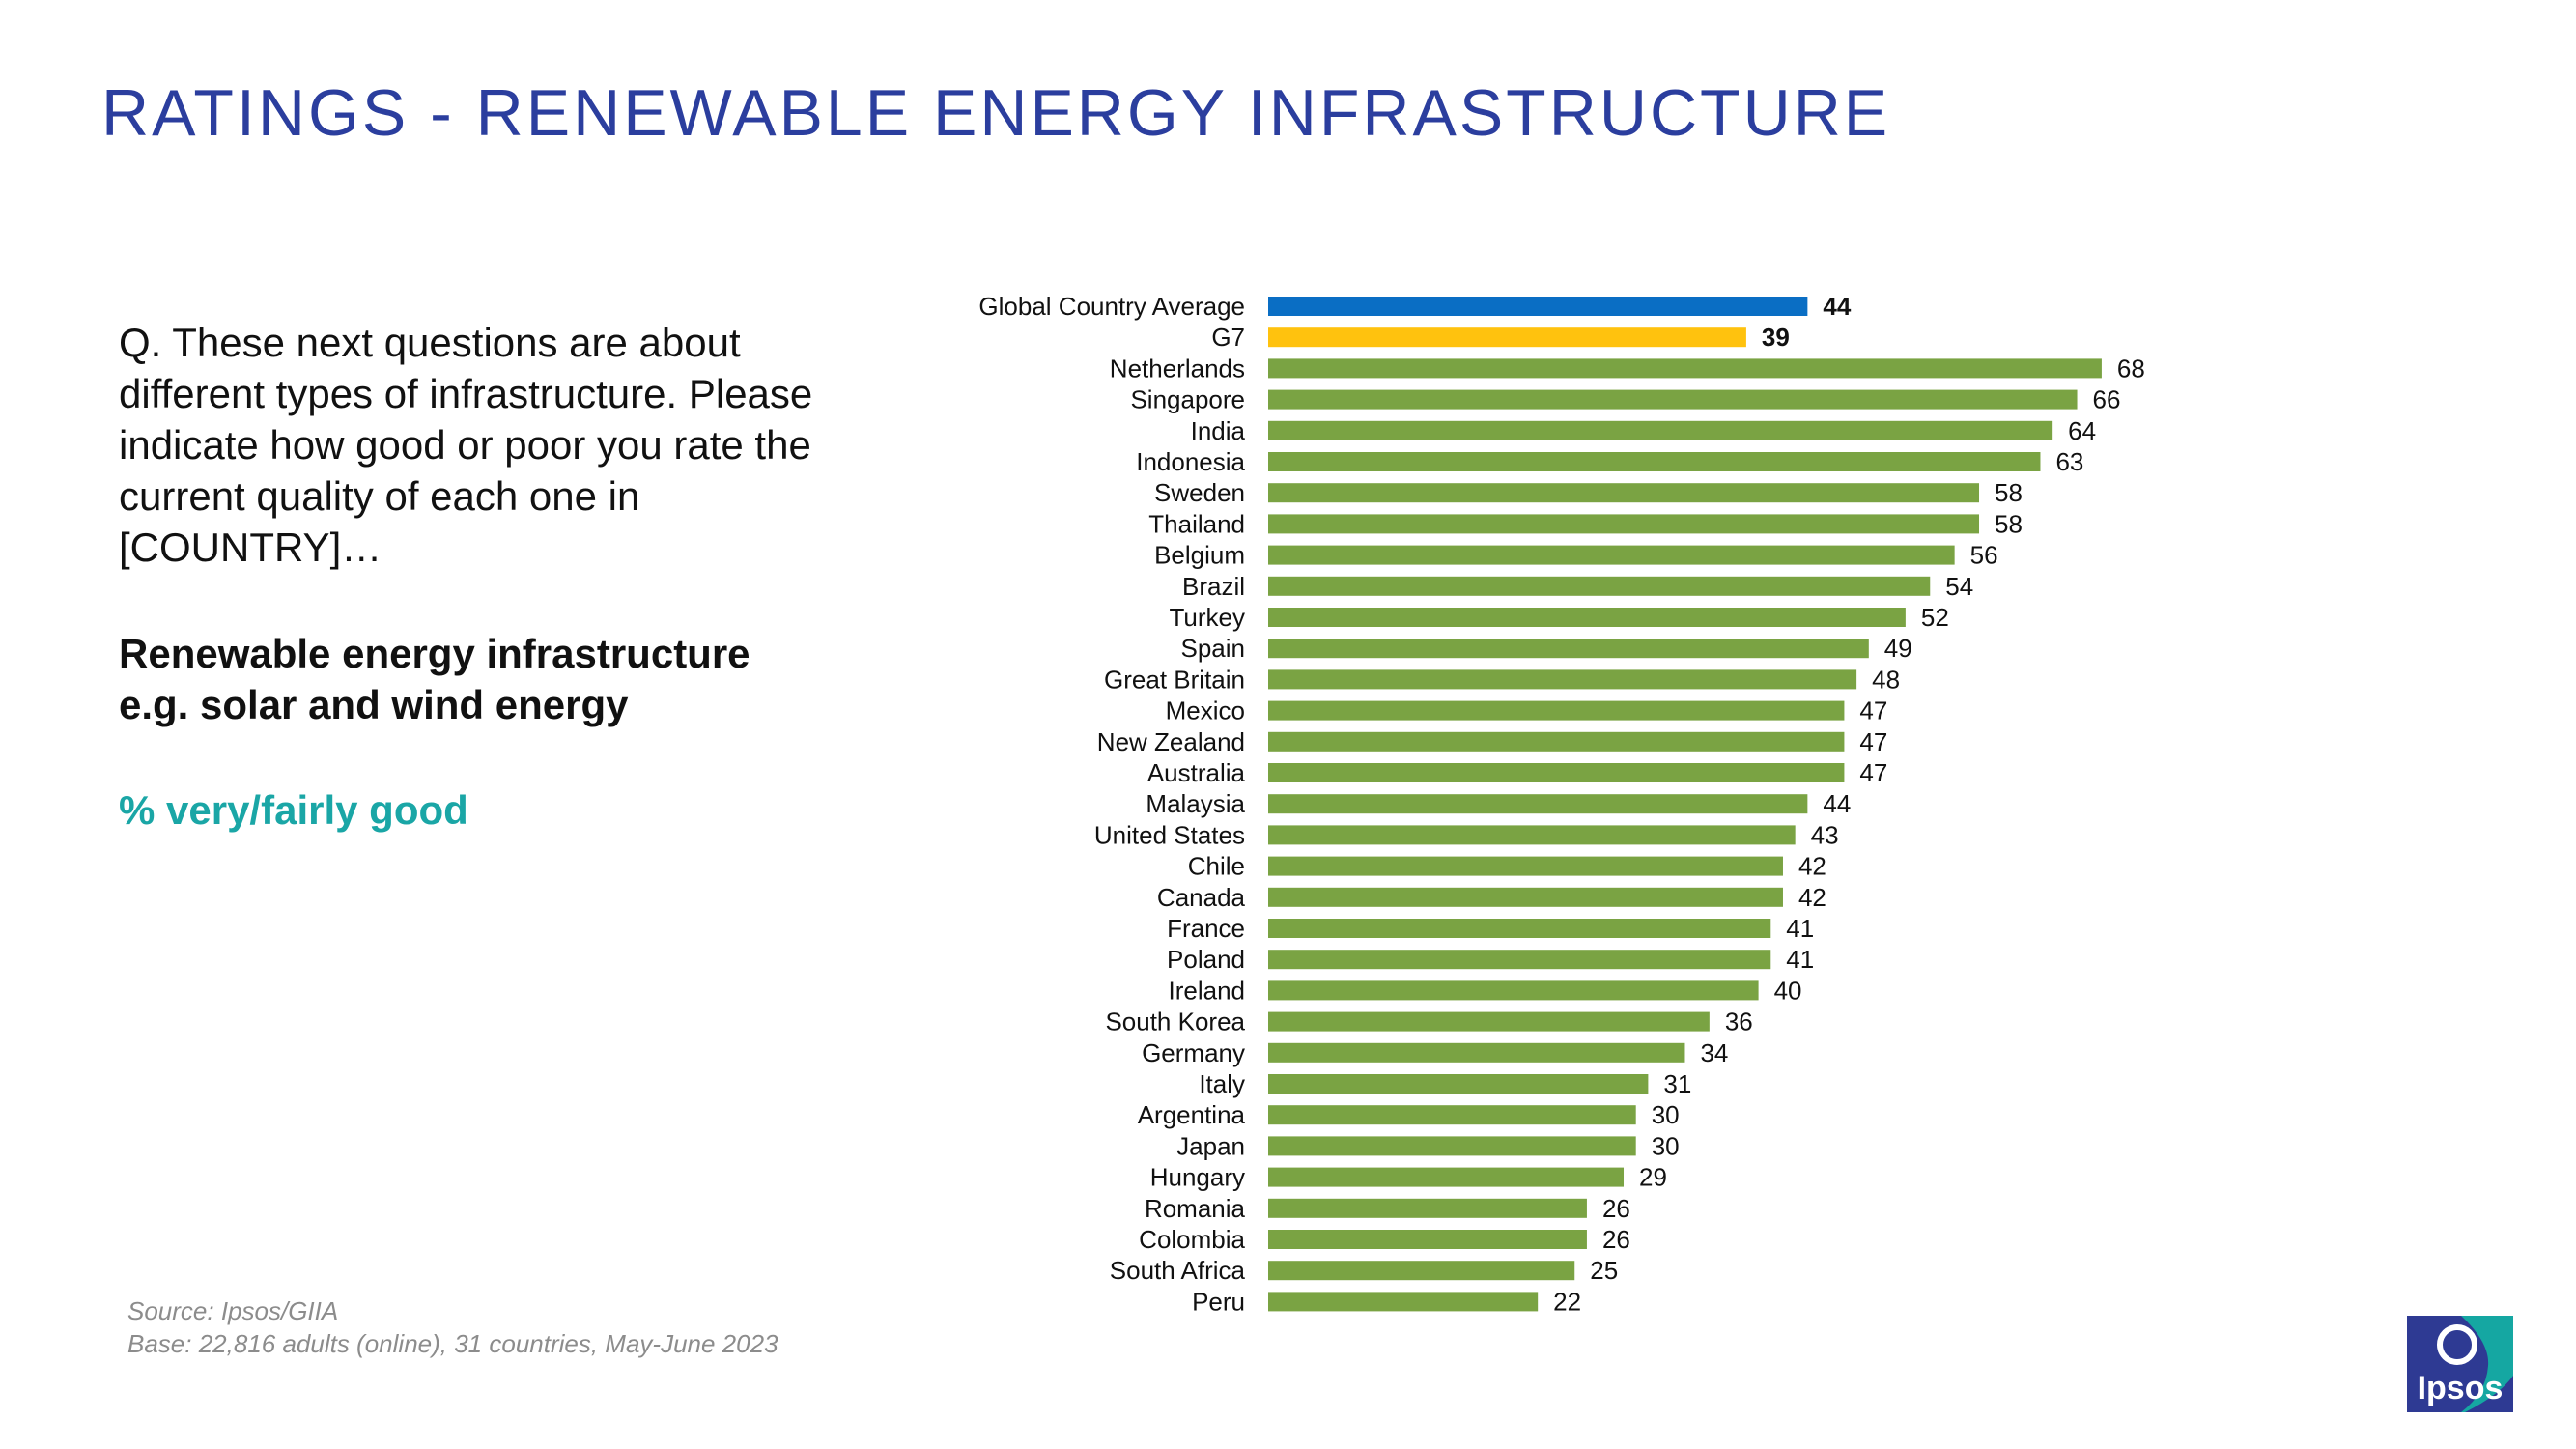  I want to click on category-label: Turkey, so click(1208, 617).